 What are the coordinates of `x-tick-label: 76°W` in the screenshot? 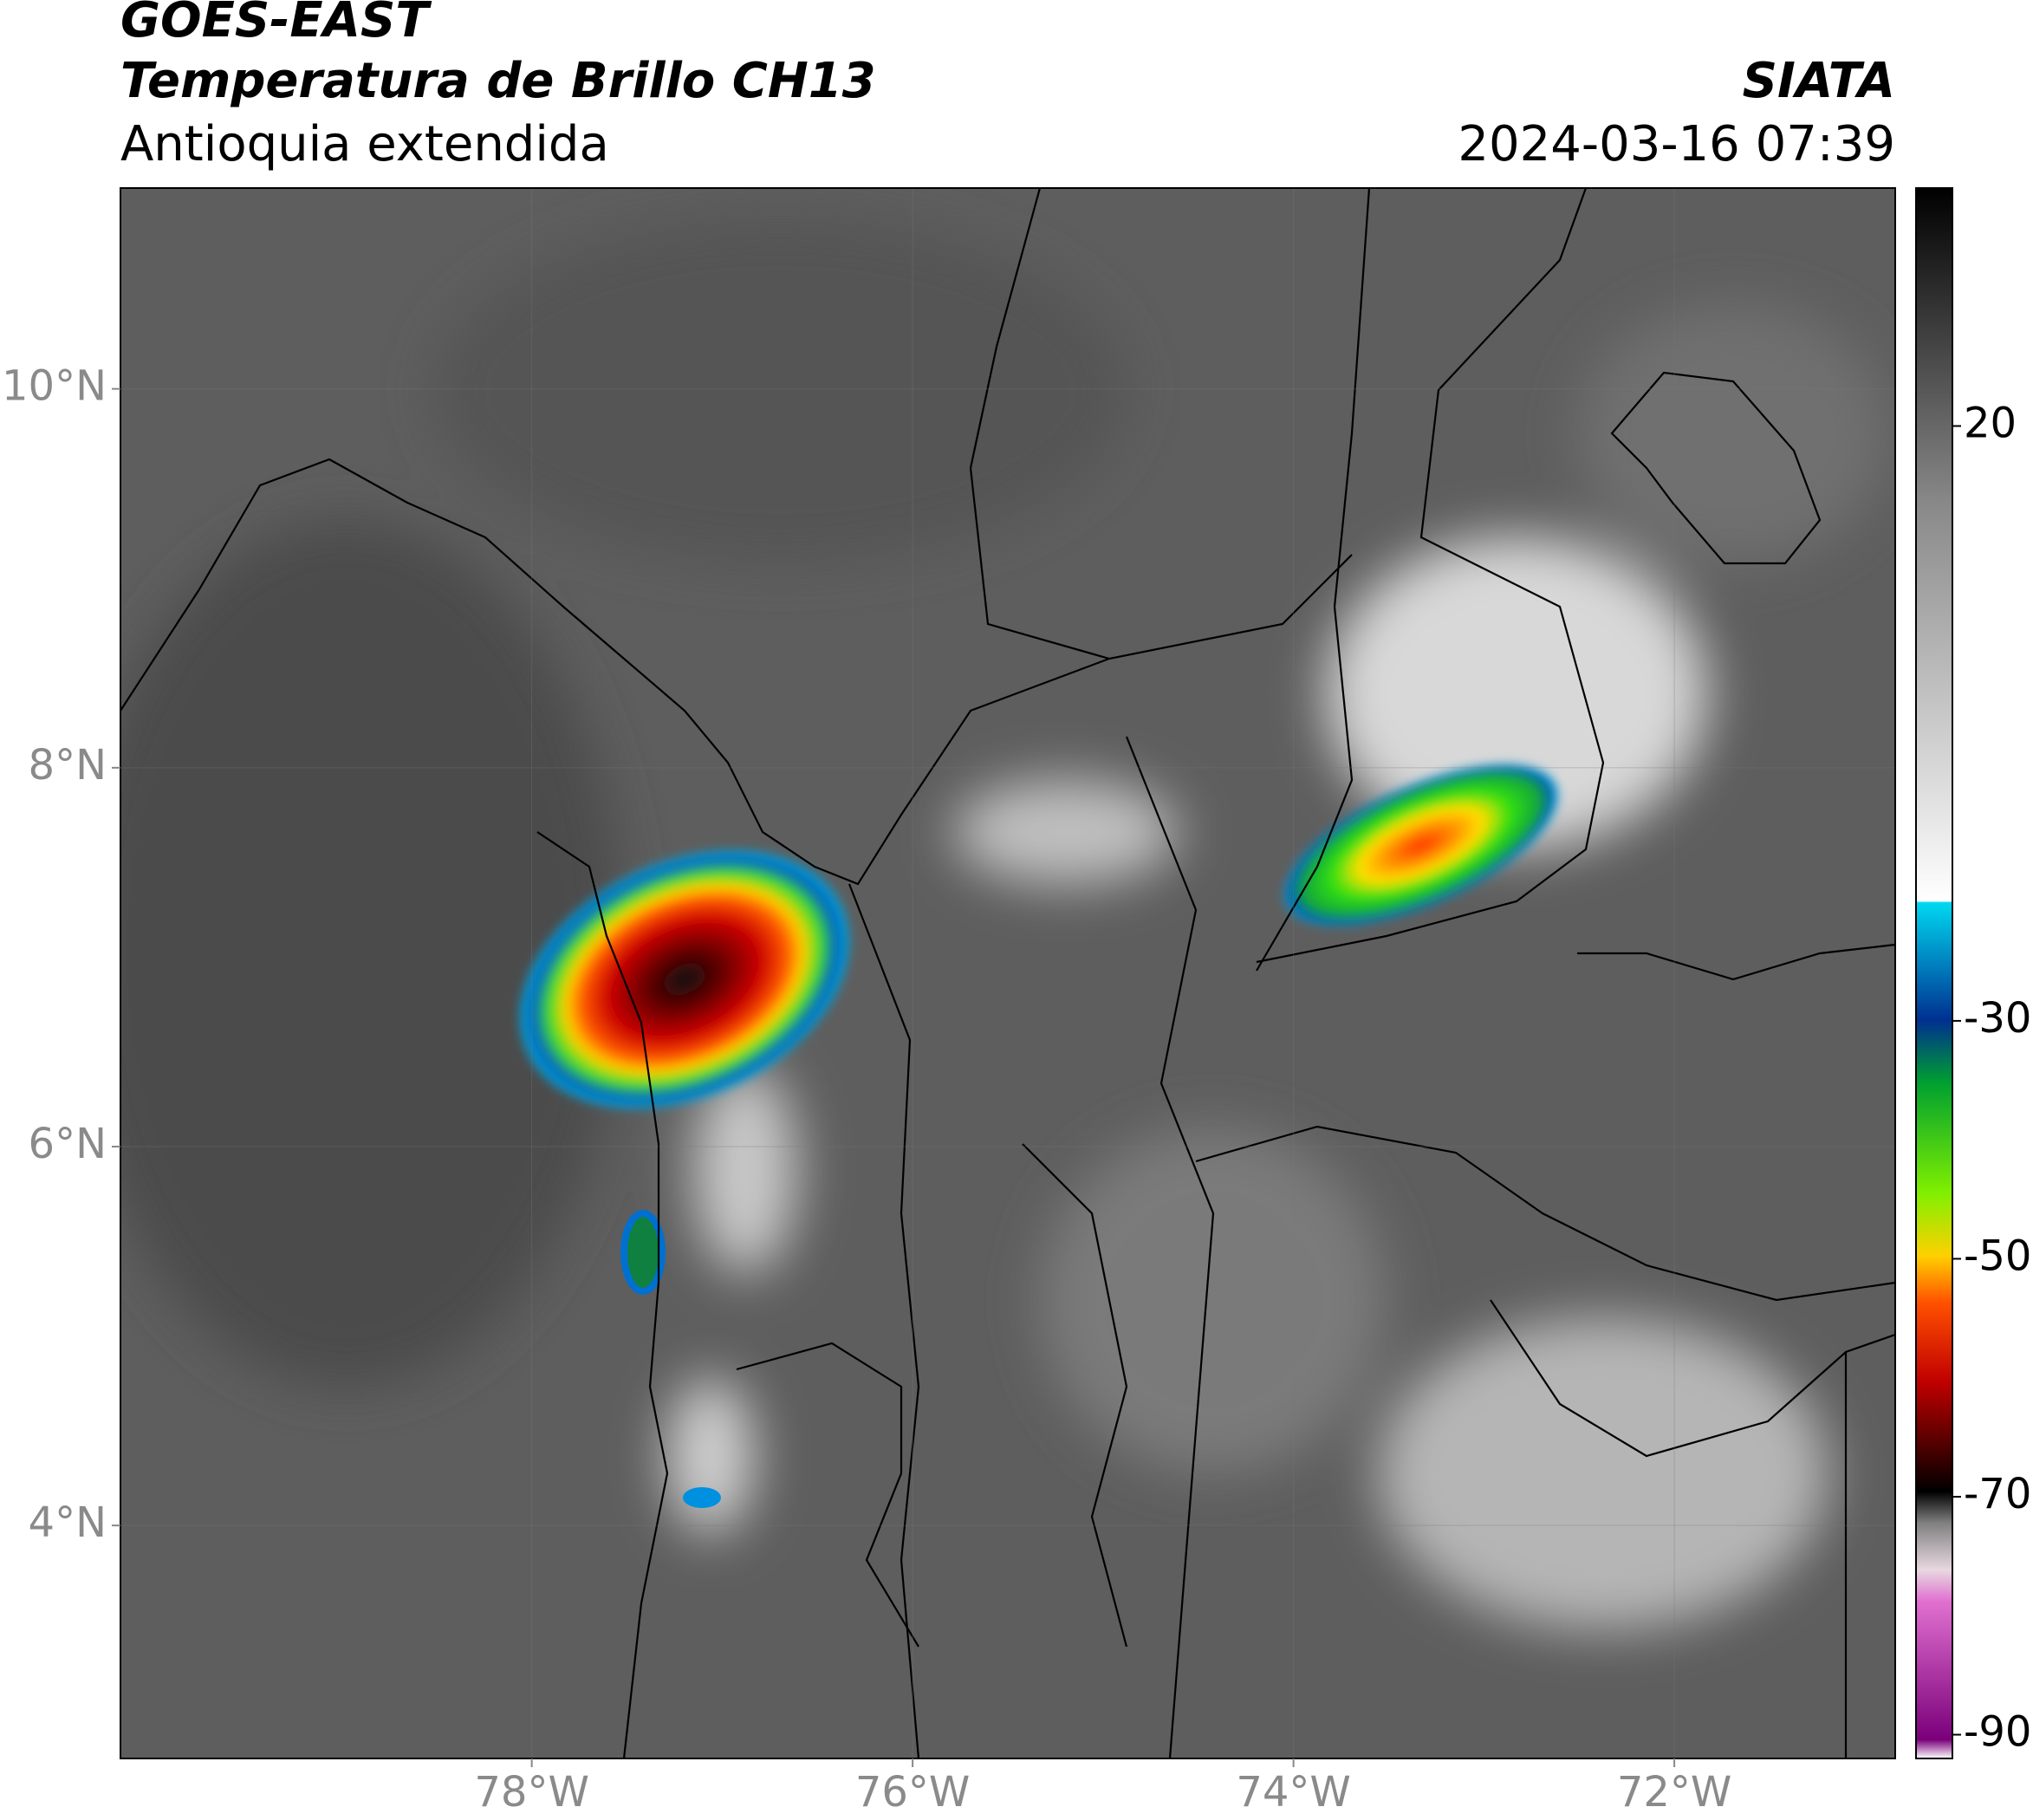 It's located at (913, 1792).